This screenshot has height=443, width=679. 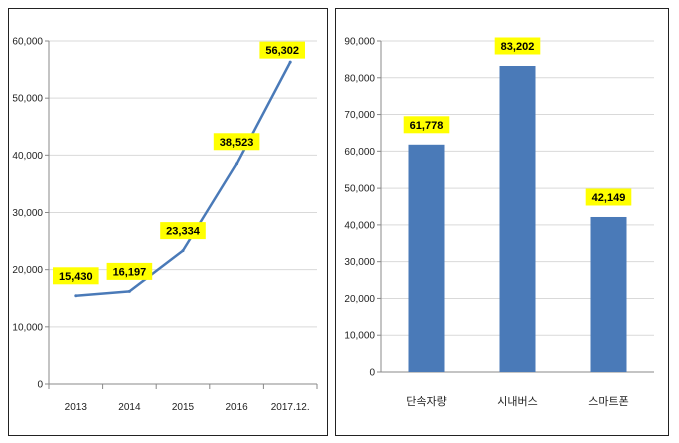 I want to click on x-tick-label: 2013, so click(x=76, y=407).